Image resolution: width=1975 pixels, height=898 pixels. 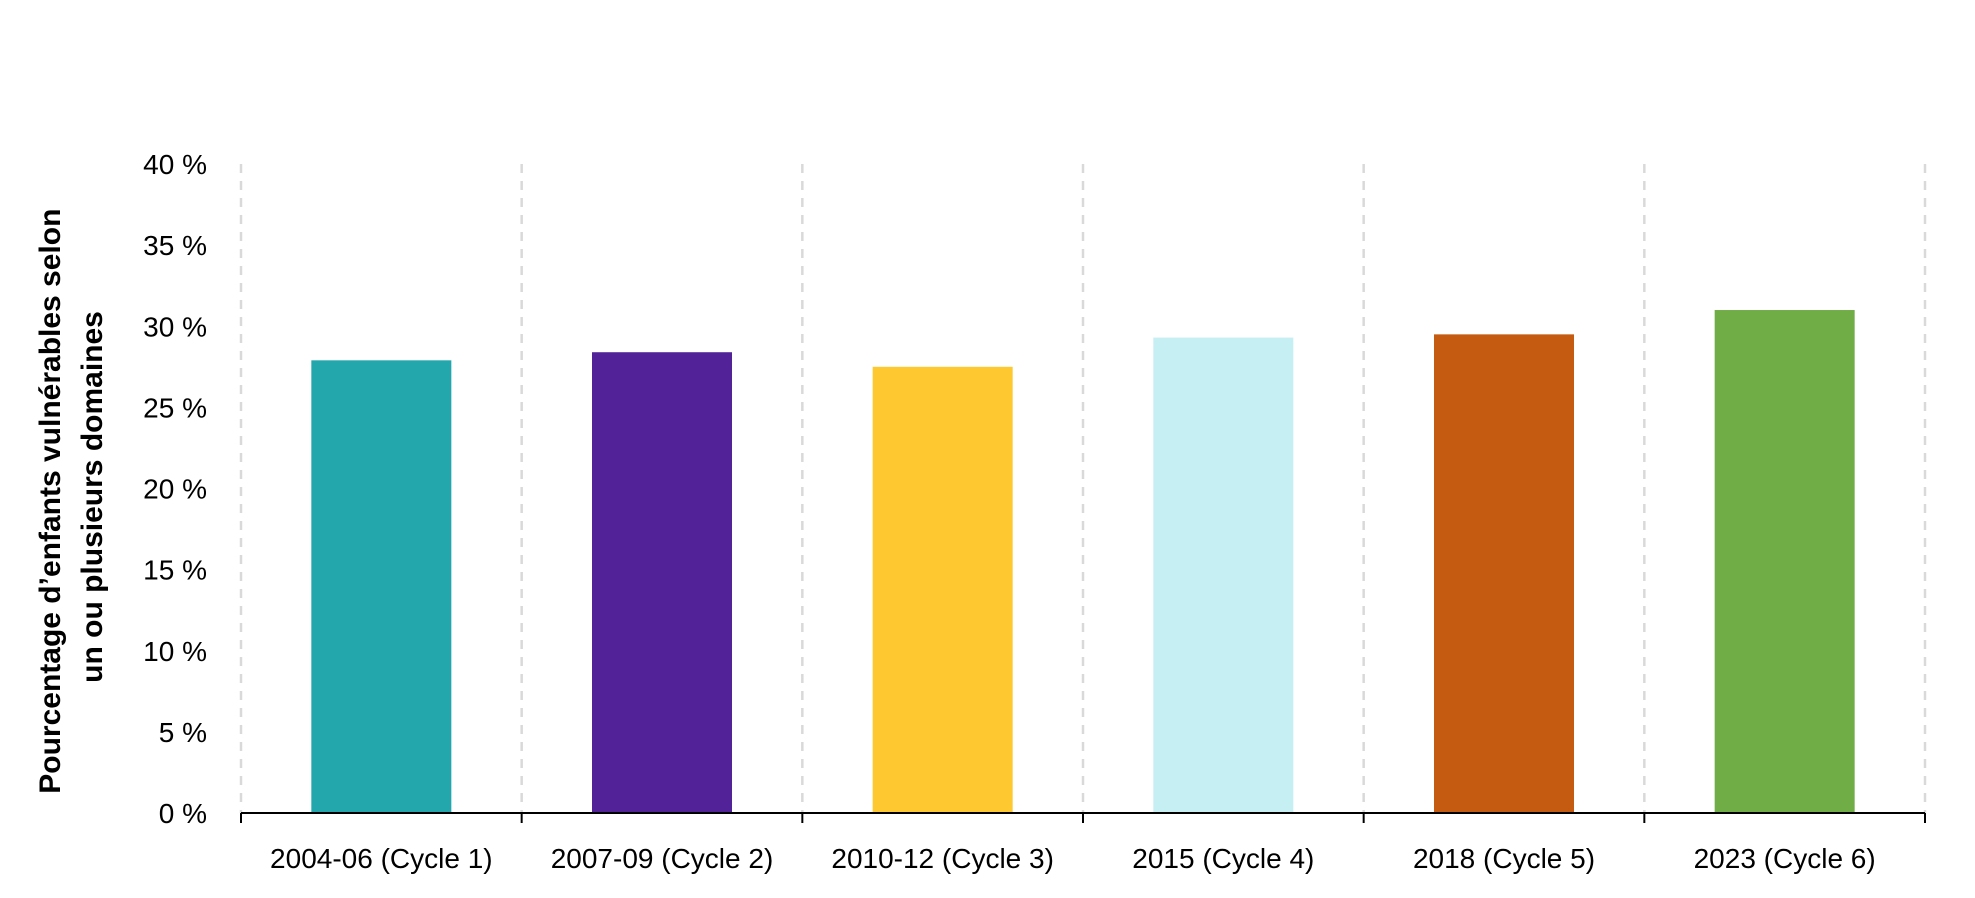 I want to click on x-tick-label: 2023 (Cycle 6), so click(x=1785, y=858).